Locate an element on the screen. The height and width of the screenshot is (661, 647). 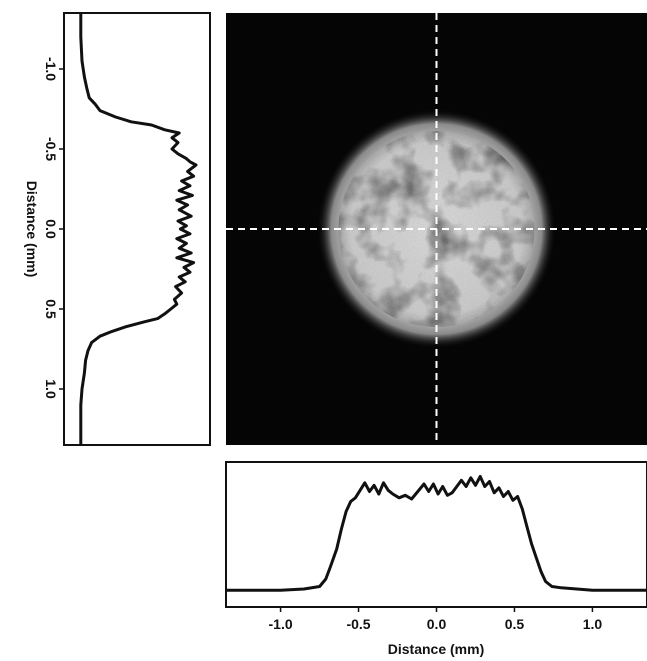
horizontal-profile-tick-label: -0.5 is located at coordinates (358, 624).